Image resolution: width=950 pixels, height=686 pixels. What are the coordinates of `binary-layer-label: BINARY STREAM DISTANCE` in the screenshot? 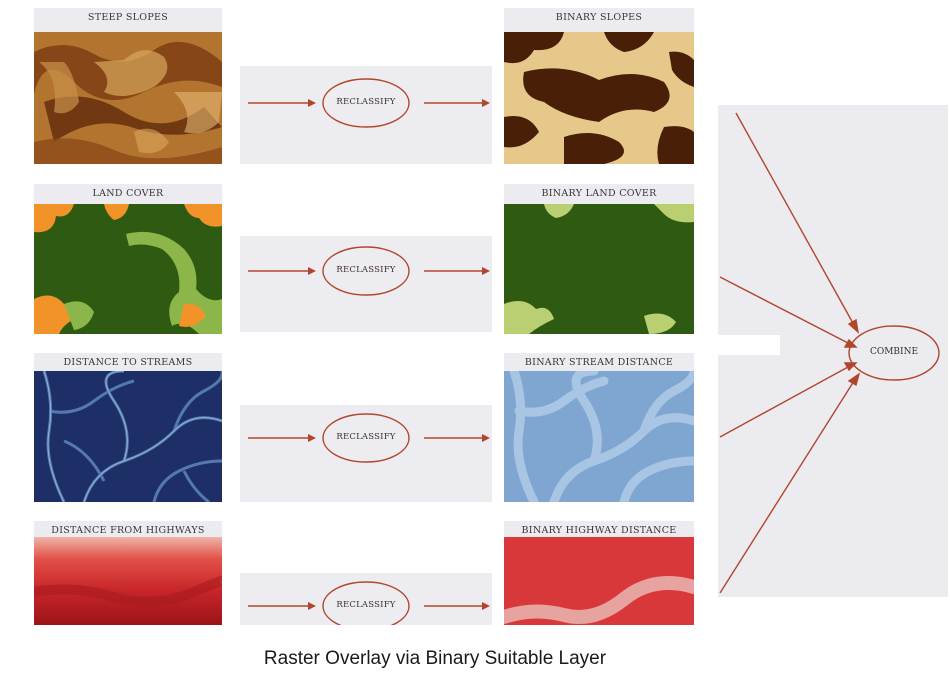 It's located at (599, 362).